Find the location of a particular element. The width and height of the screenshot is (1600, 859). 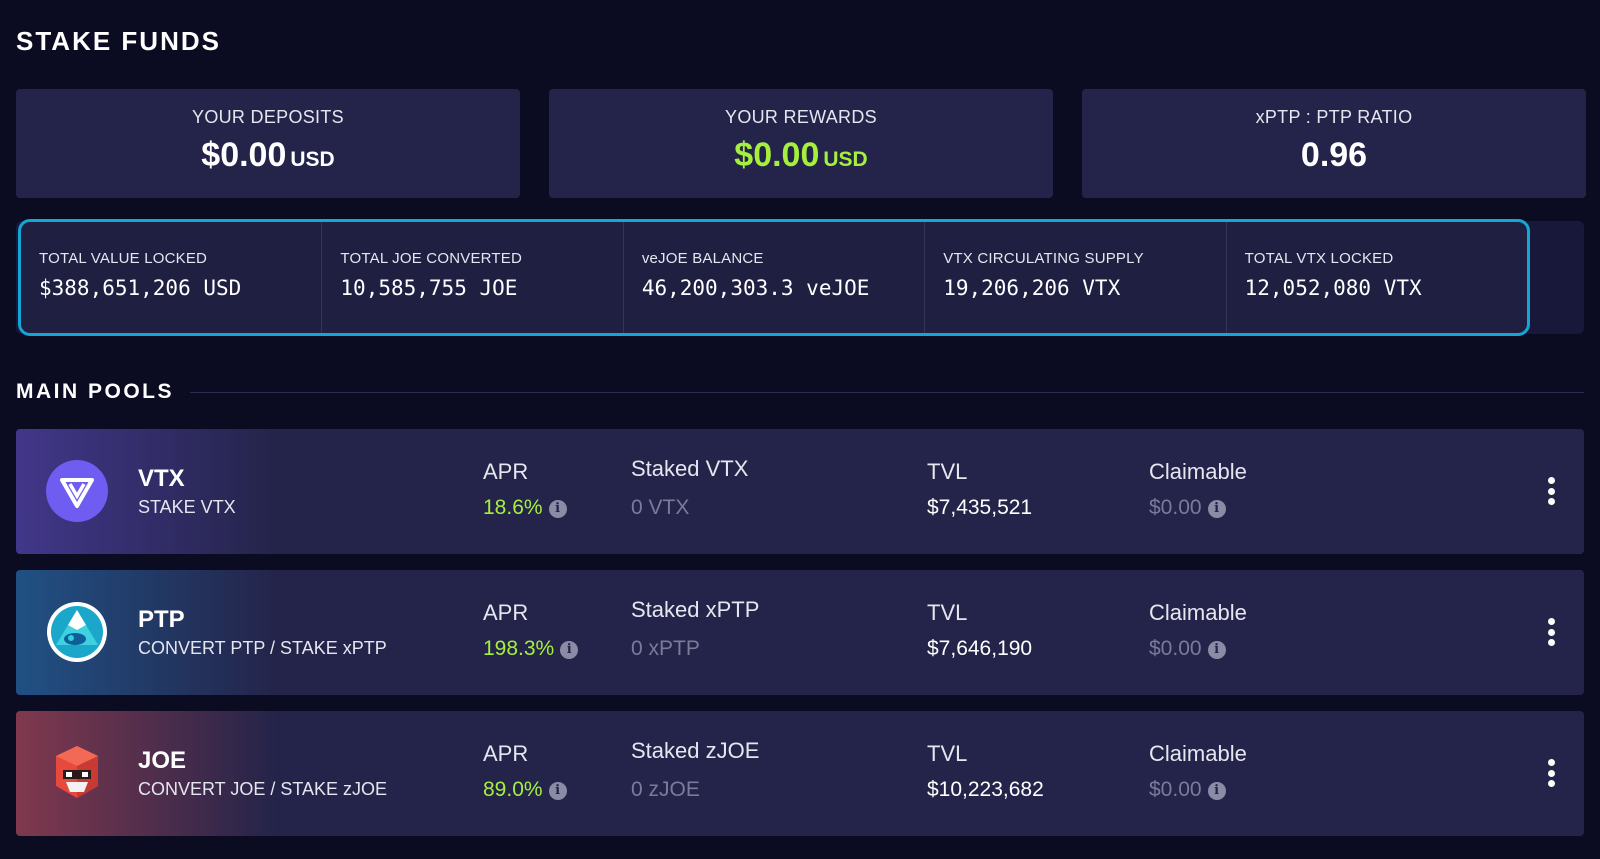

stat-total-vtx-locked: TOTAL VTX LOCKED 12,052,080 VTX is located at coordinates (1377, 277).